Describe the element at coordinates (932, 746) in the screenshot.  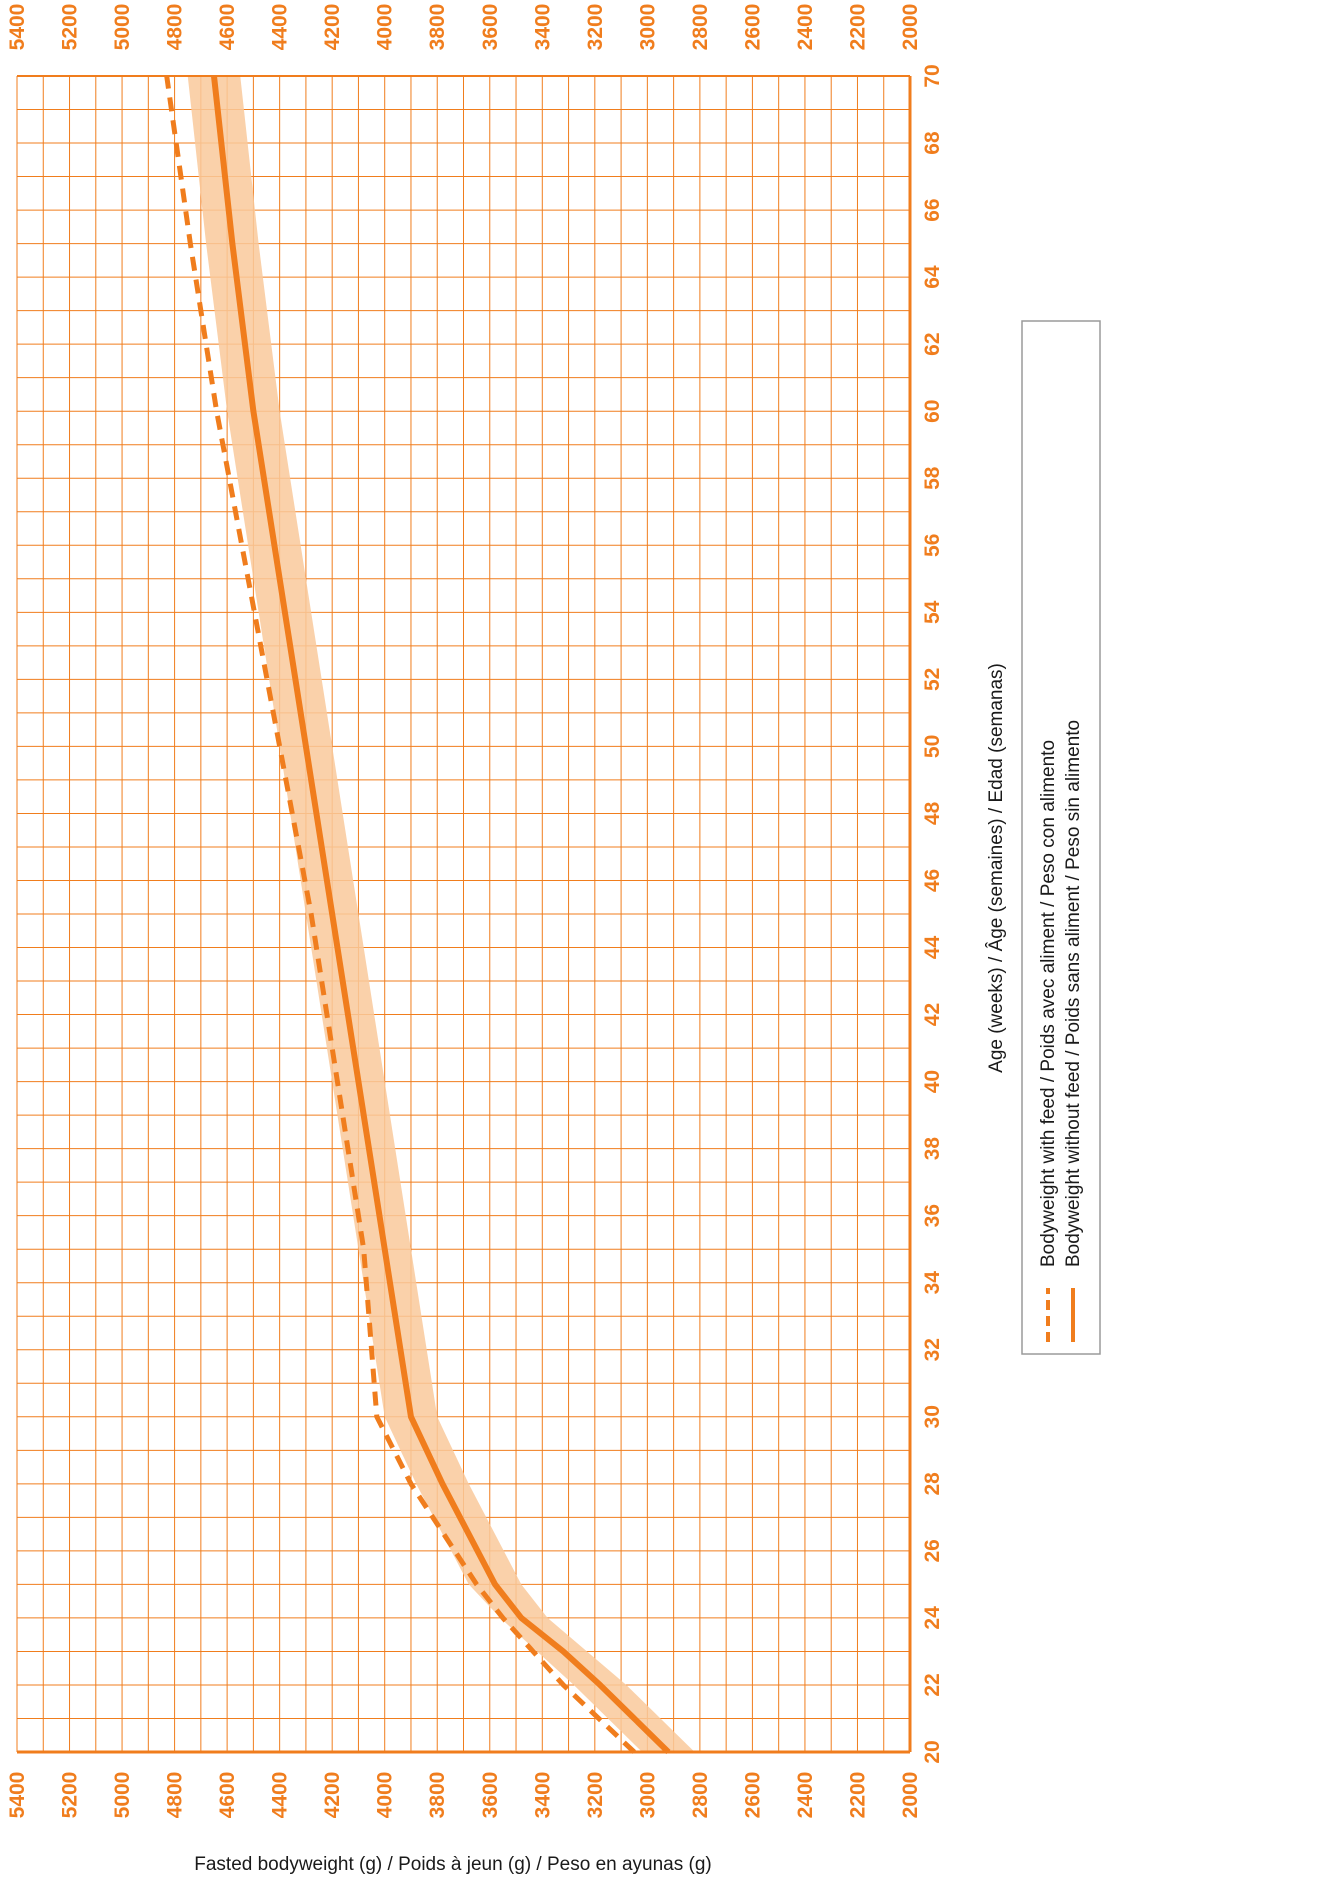
I see `age-tick-label: 50` at that location.